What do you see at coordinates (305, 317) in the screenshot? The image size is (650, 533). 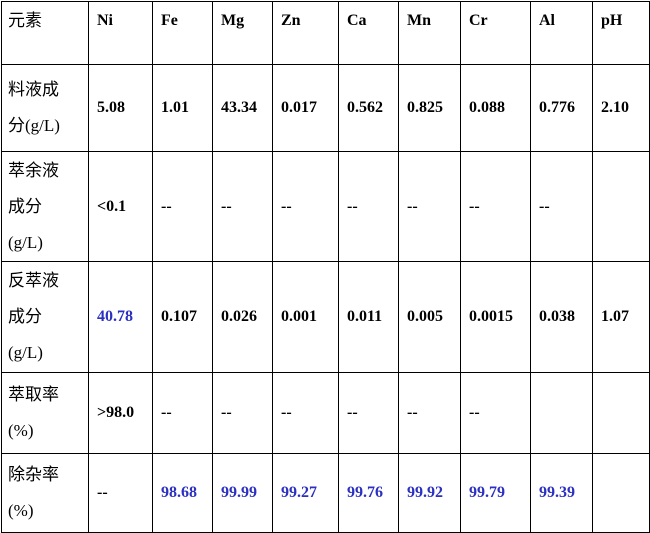 I see `value-cell: 0.001` at bounding box center [305, 317].